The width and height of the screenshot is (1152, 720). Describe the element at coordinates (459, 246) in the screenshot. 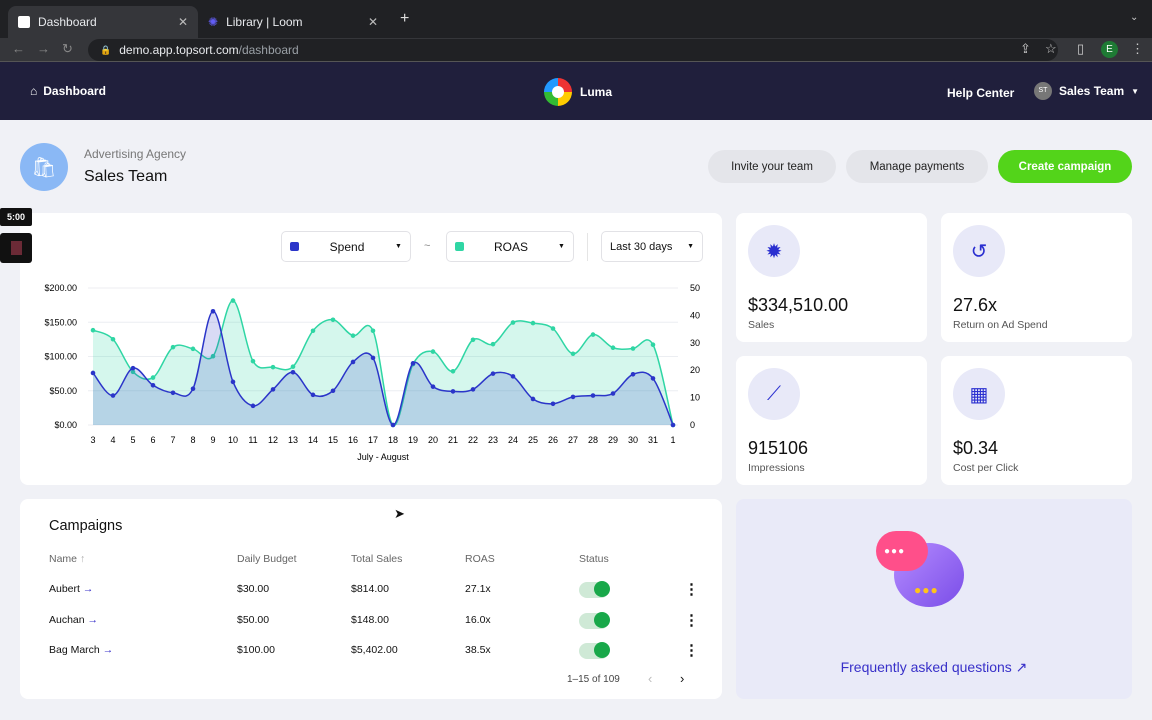

I see `roas-color-swatch` at that location.